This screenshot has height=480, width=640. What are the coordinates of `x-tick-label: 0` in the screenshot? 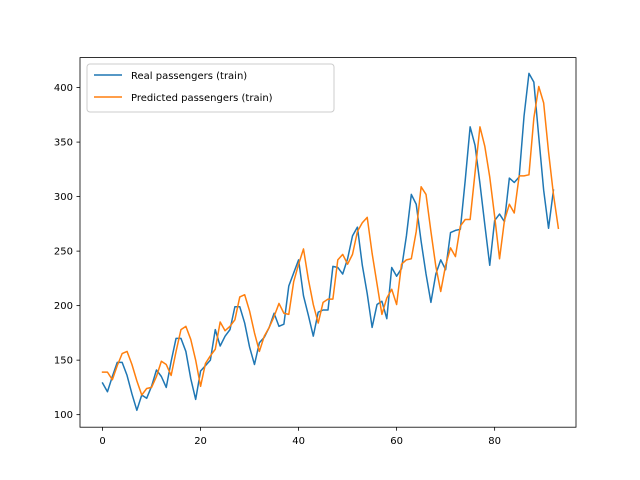 It's located at (102, 441).